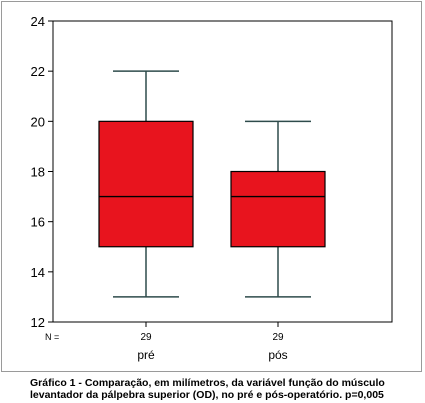 This screenshot has width=425, height=403. What do you see at coordinates (146, 355) in the screenshot?
I see `category-label: pré` at bounding box center [146, 355].